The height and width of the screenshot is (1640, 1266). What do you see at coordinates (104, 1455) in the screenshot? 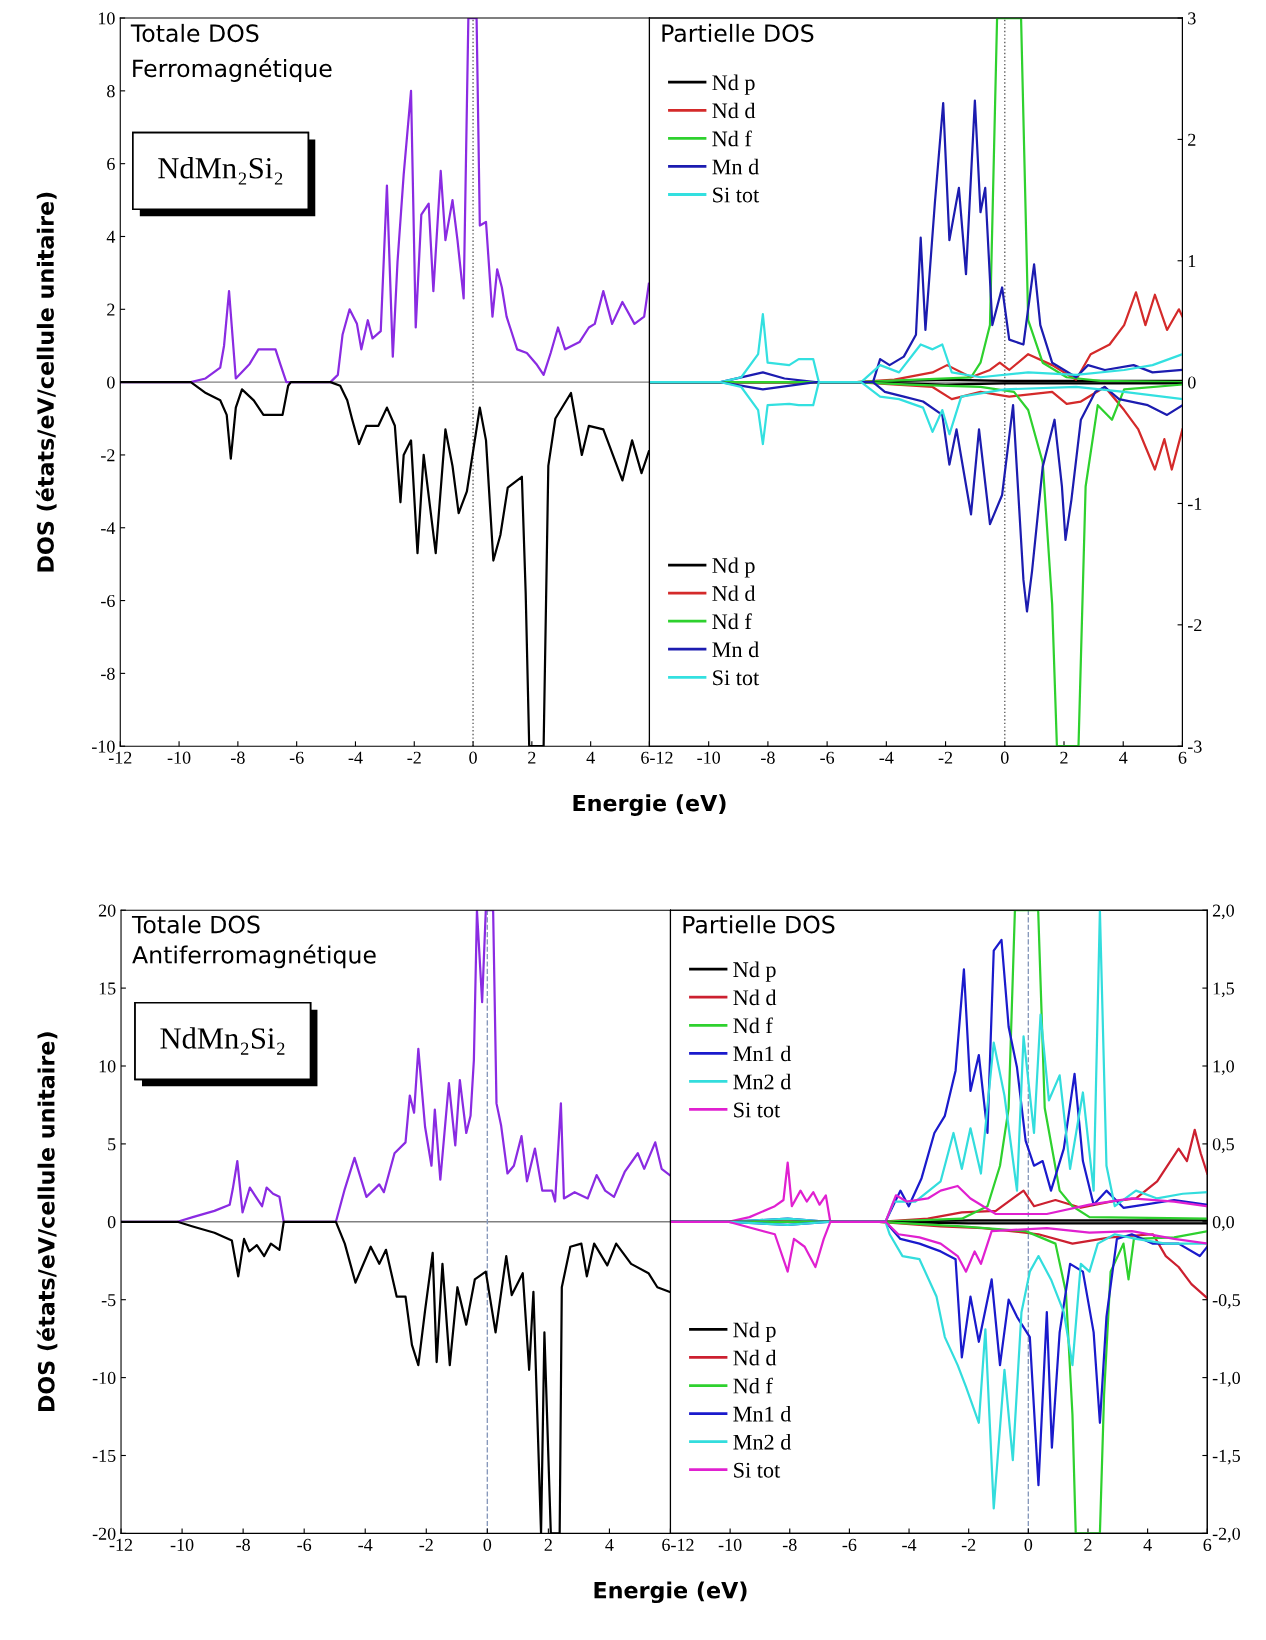
I see `y-tick-label: -15` at bounding box center [104, 1455].